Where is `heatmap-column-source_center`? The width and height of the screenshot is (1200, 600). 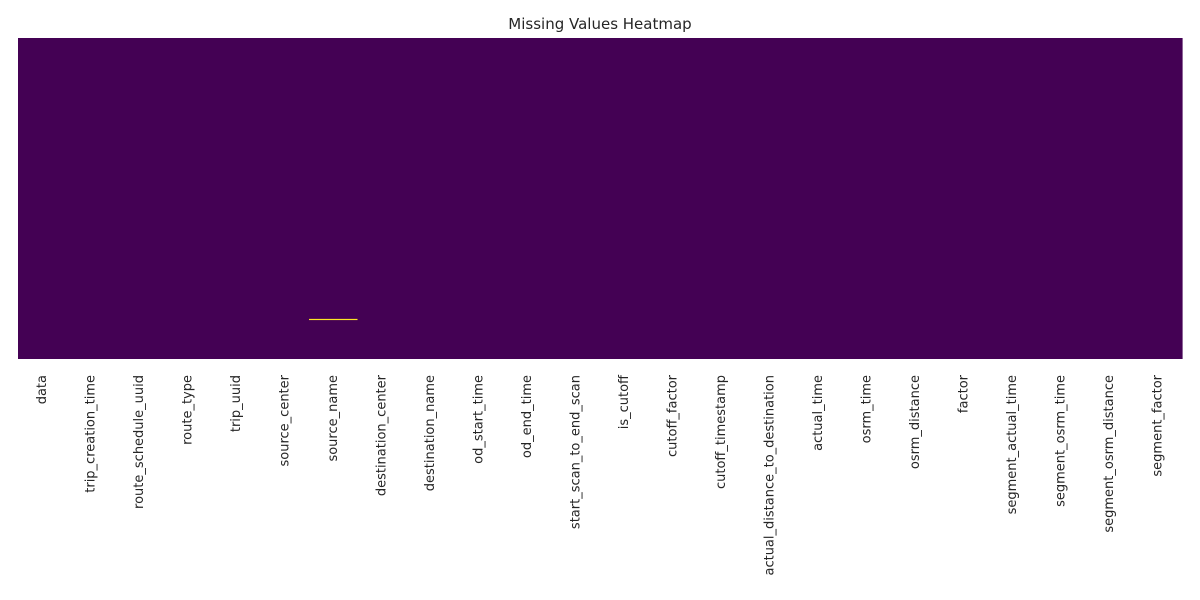 heatmap-column-source_center is located at coordinates (285, 198).